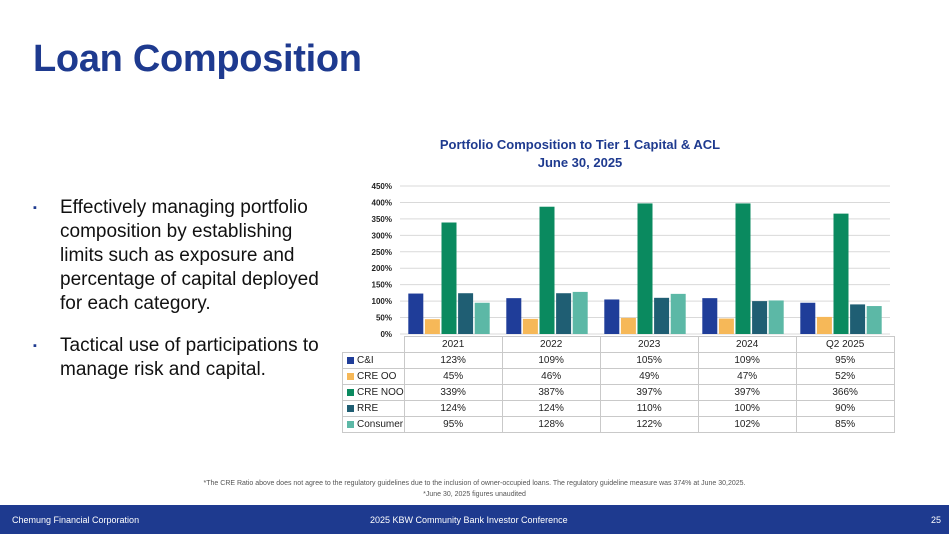  I want to click on data-table-cell: 105%, so click(649, 360).